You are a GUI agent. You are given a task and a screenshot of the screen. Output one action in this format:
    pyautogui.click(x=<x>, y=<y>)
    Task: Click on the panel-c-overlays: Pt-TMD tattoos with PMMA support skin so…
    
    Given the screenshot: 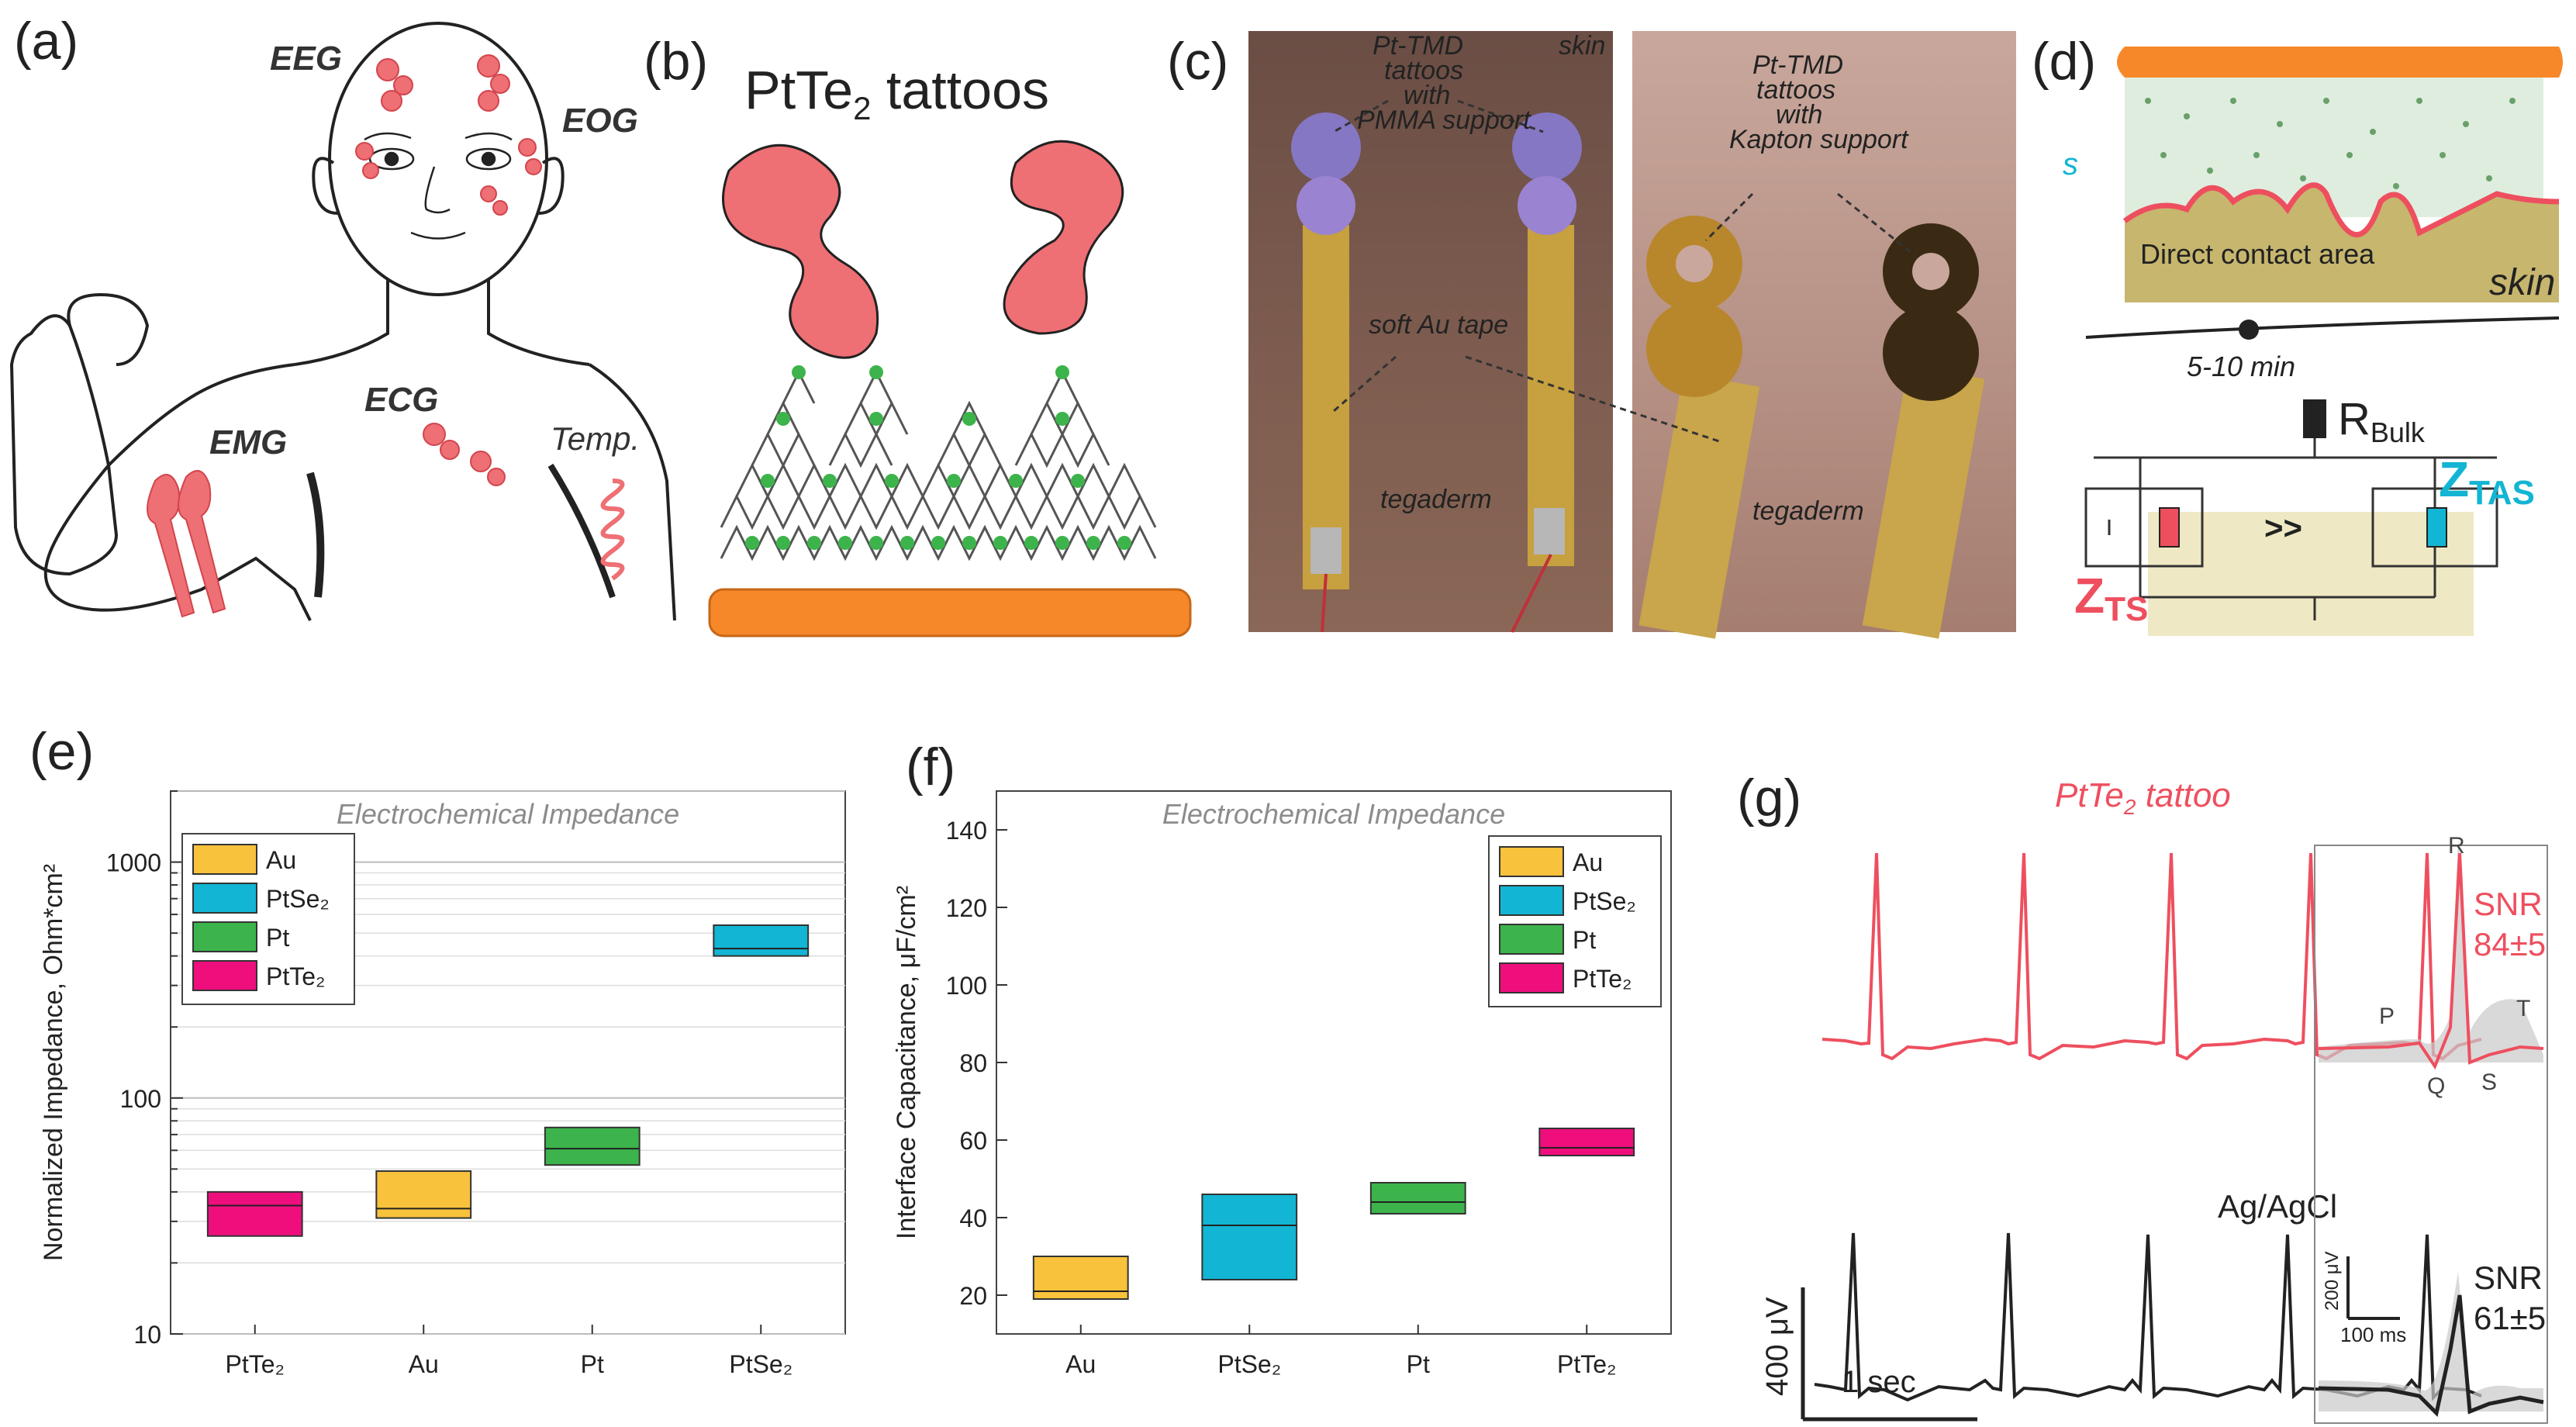 What is the action you would take?
    pyautogui.click(x=1638, y=335)
    